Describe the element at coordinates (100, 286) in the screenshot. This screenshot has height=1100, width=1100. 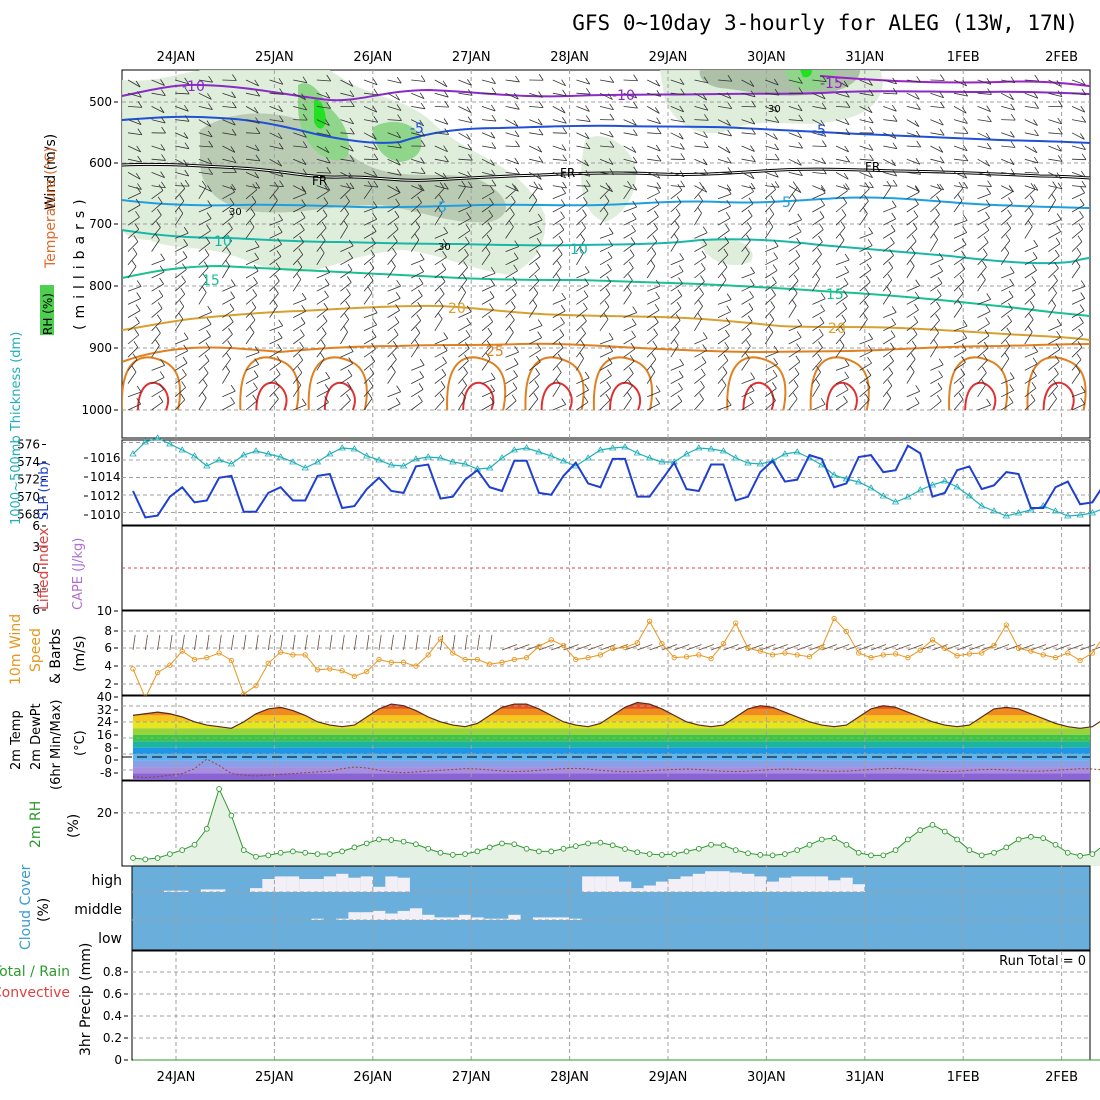
I see `y-tick-label: 800` at that location.